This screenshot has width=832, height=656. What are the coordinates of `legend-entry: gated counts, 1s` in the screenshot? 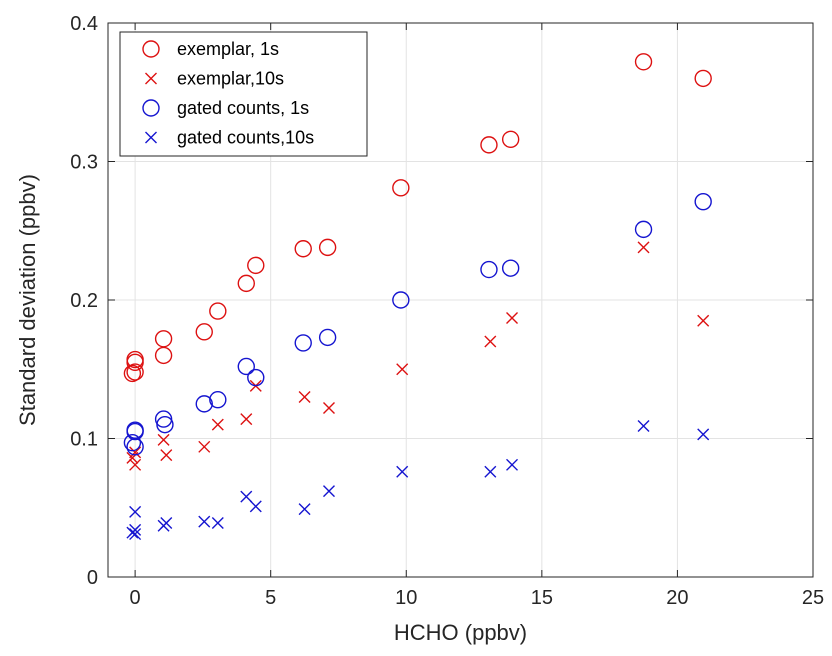 It's located at (225, 108).